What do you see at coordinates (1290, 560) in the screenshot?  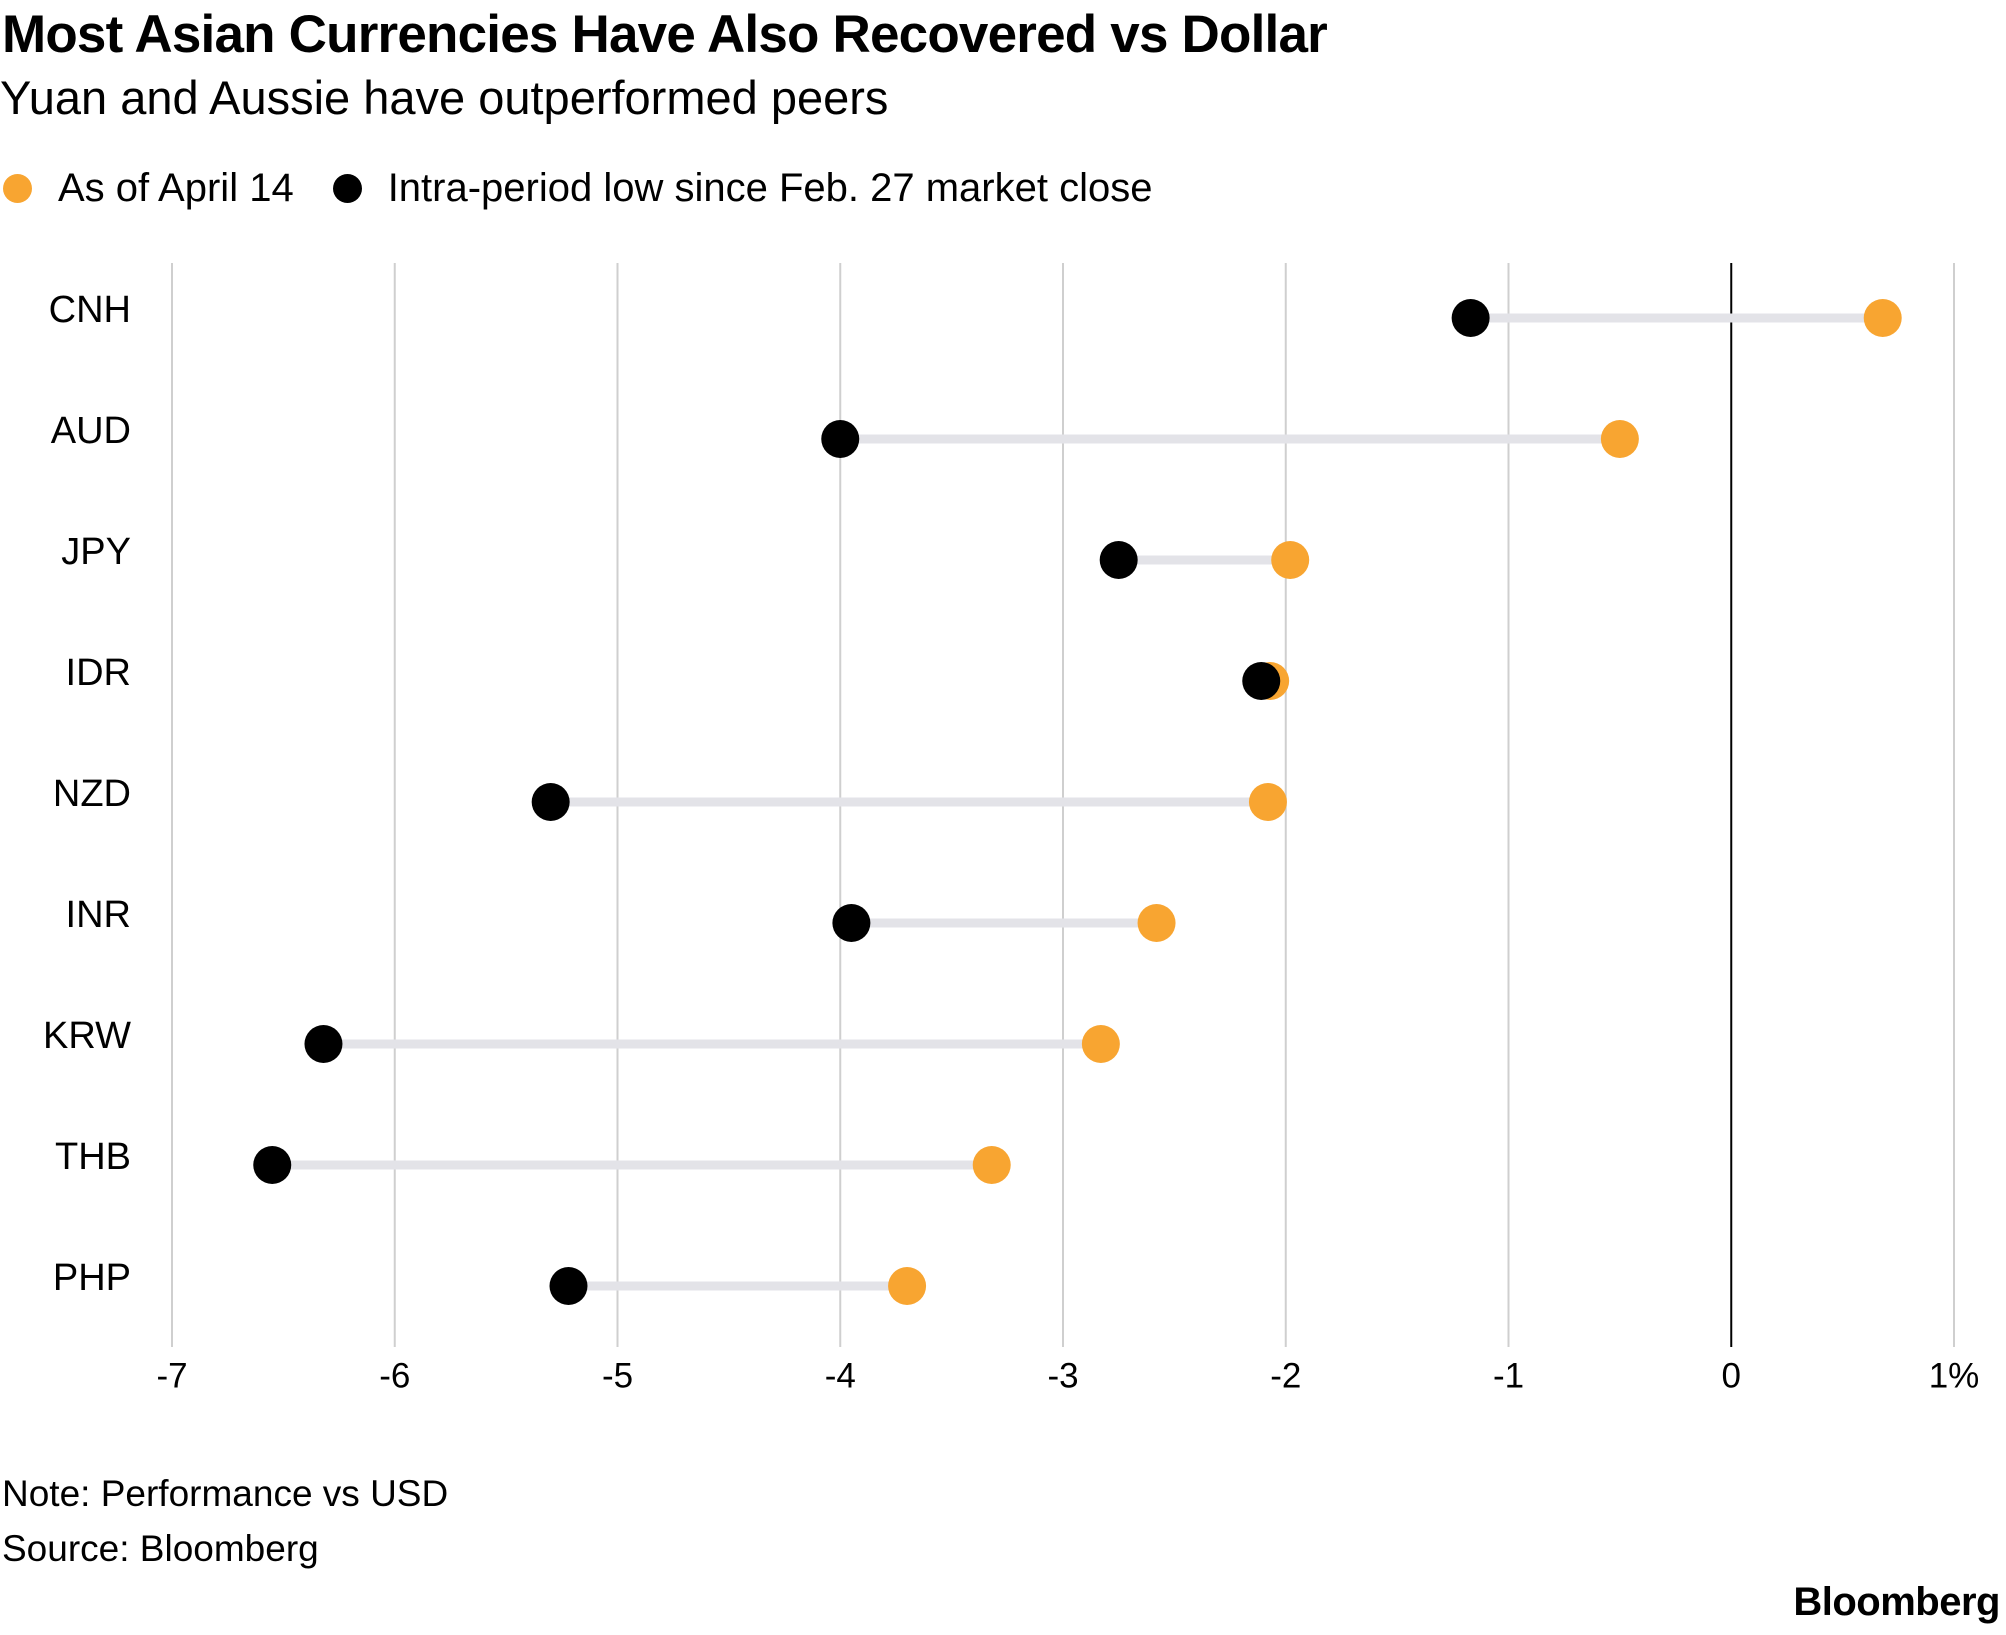 I see `point-april14-jpy` at bounding box center [1290, 560].